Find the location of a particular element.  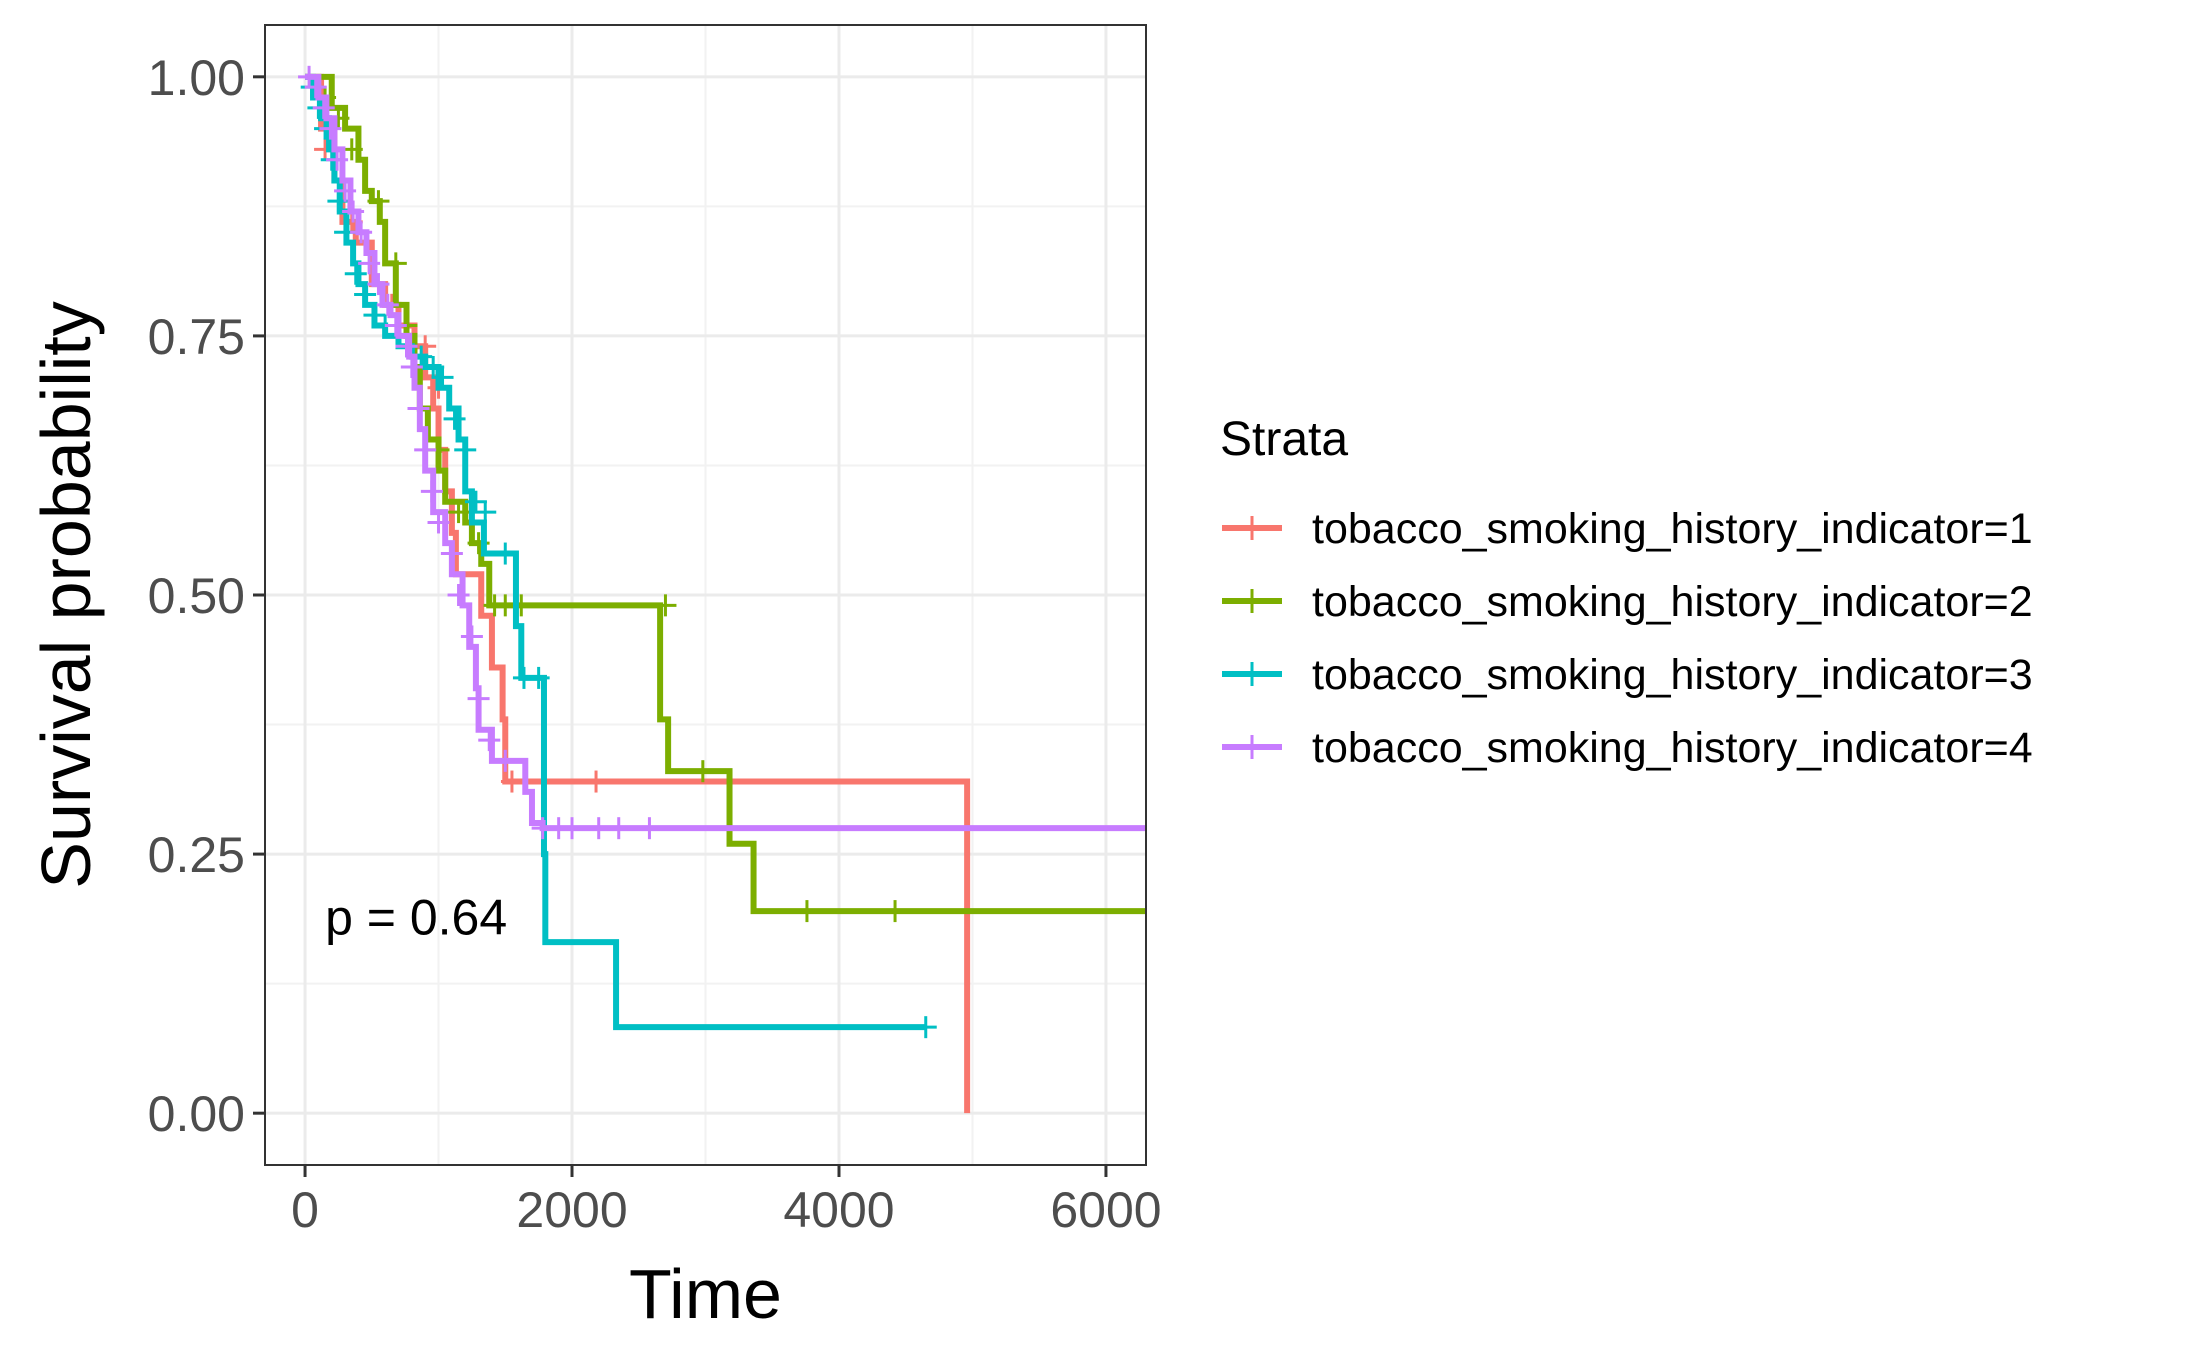

legend-item-2: tobacco_smoking_history_indicator=2 is located at coordinates (1627, 602).